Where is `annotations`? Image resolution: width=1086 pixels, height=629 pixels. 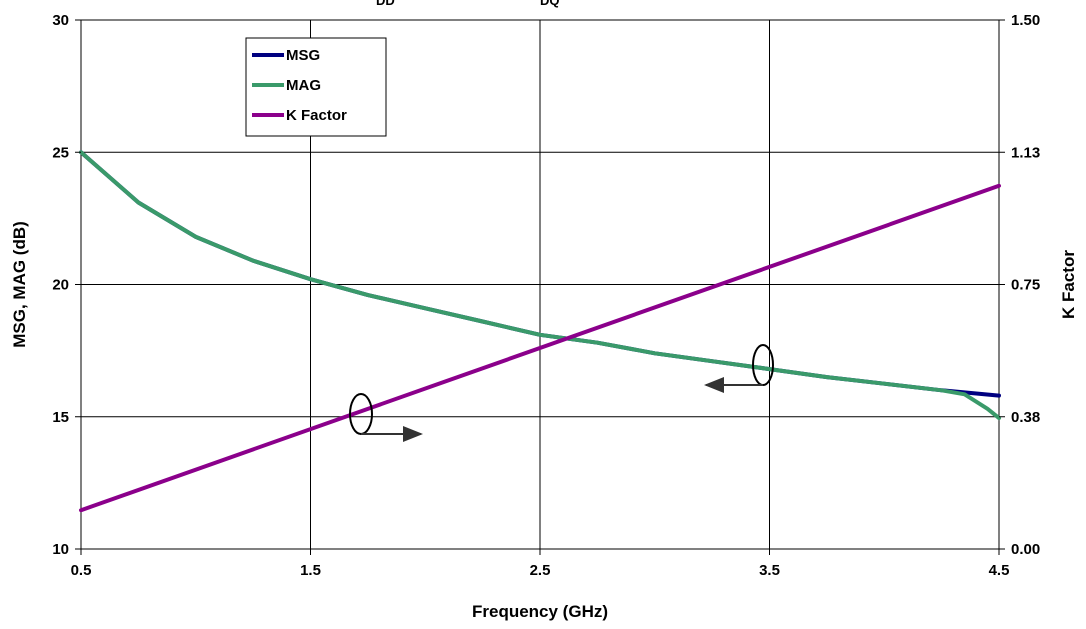
annotations is located at coordinates (561, 393).